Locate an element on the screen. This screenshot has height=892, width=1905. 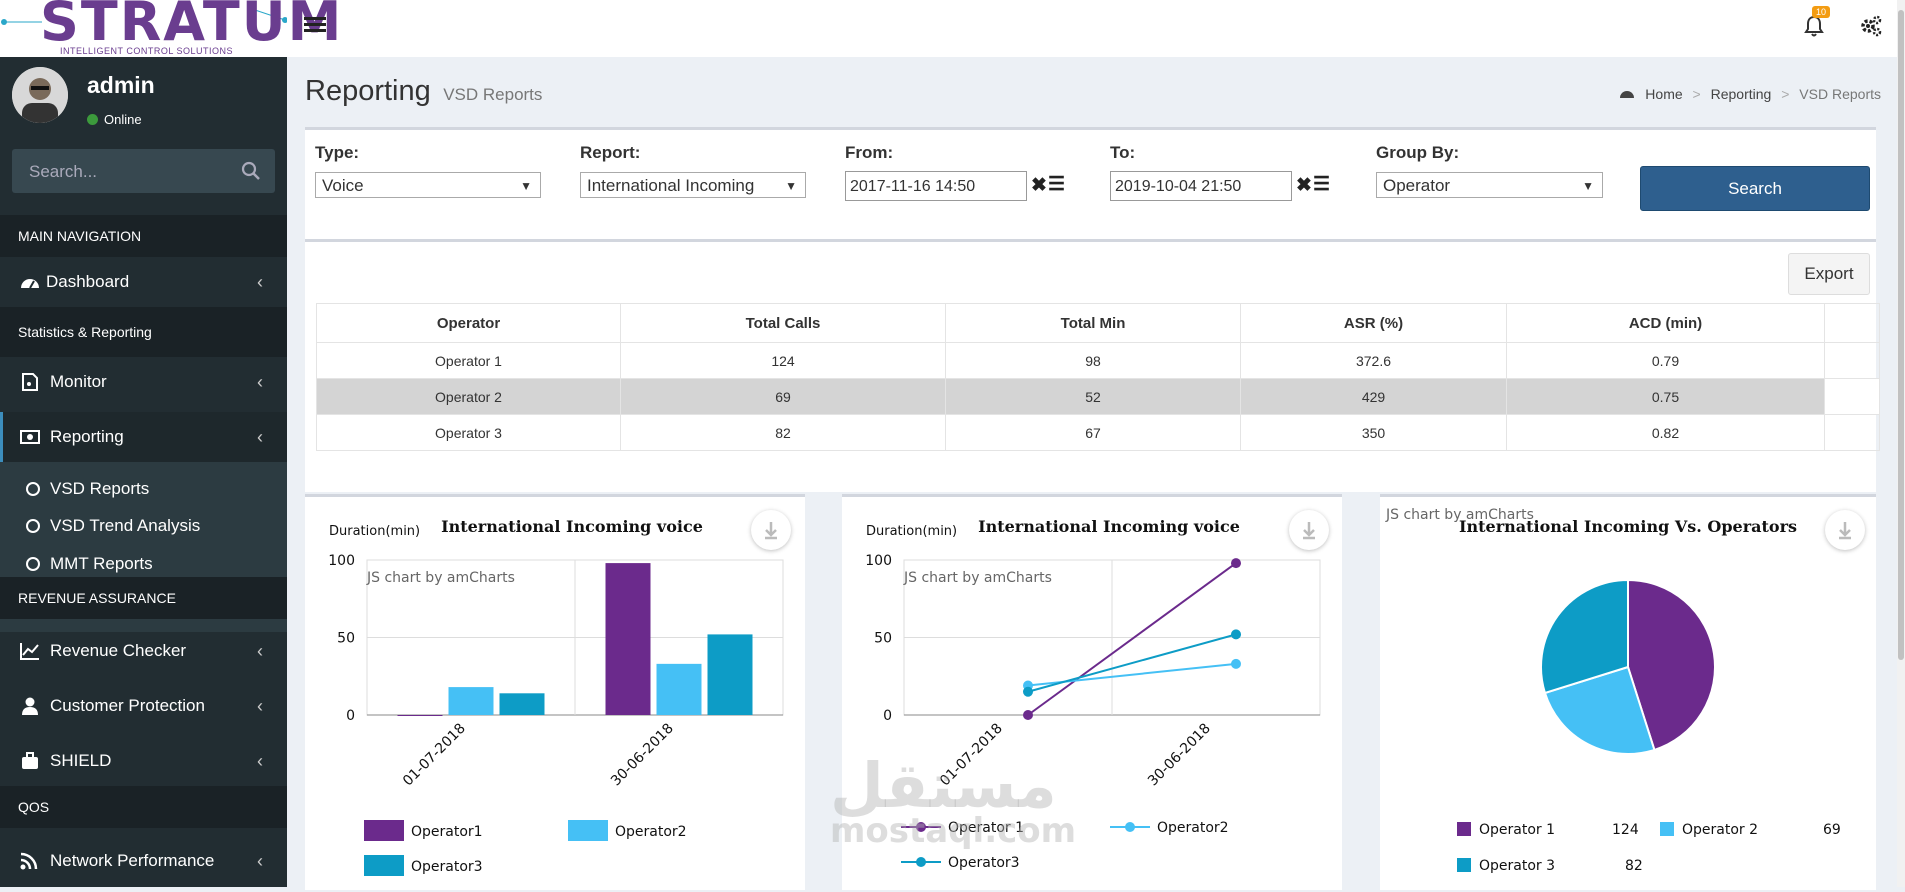
sidebar-item-label: Reporting is located at coordinates (87, 436).